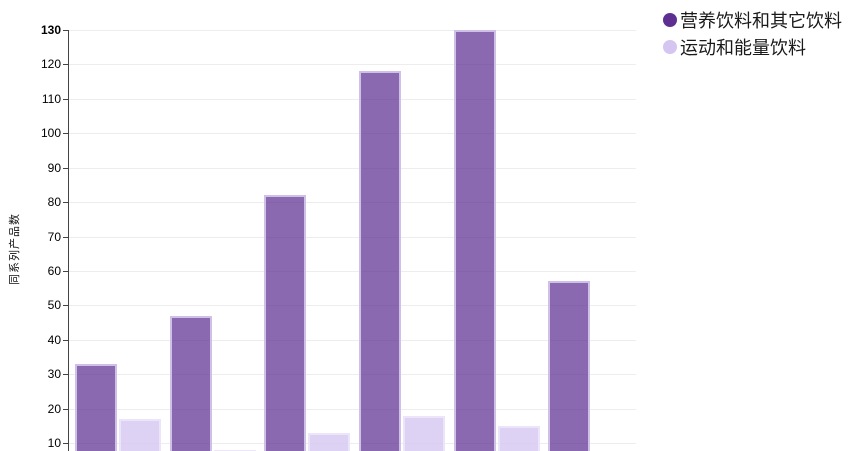 This screenshot has width=868, height=451. What do you see at coordinates (54, 408) in the screenshot?
I see `y-tick-label: 20` at bounding box center [54, 408].